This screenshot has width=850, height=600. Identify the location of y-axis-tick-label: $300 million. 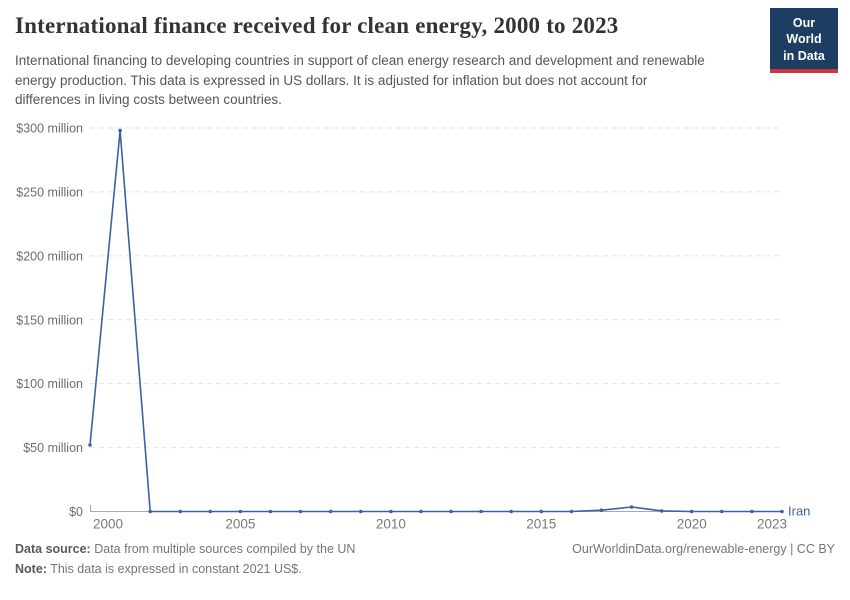
(49, 129).